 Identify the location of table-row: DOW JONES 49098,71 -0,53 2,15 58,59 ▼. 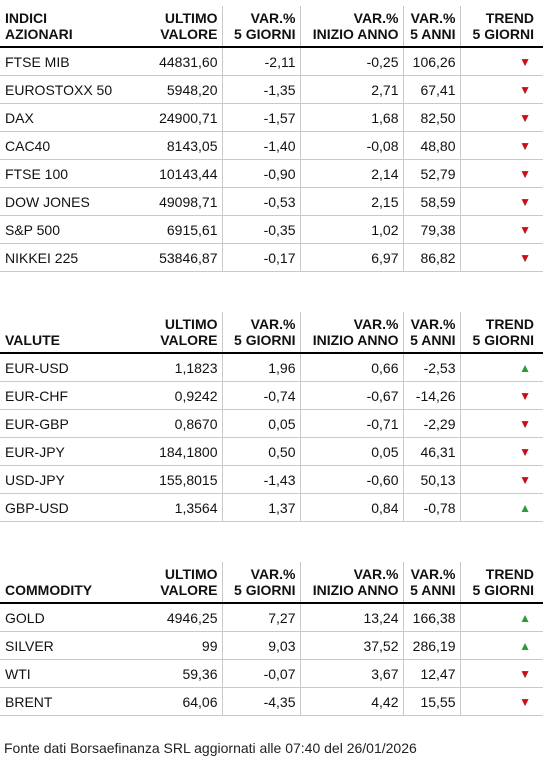
(271, 201).